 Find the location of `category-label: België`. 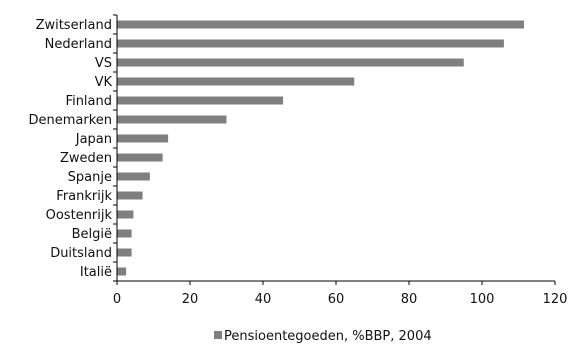

category-label: België is located at coordinates (92, 234).